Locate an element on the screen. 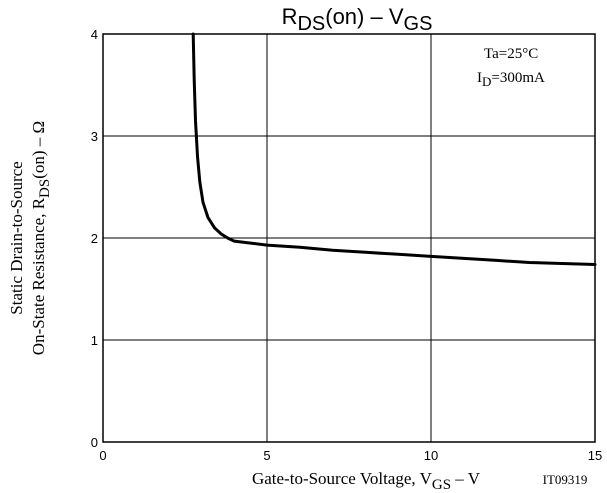  y-tick-label: 2 is located at coordinates (94, 238).